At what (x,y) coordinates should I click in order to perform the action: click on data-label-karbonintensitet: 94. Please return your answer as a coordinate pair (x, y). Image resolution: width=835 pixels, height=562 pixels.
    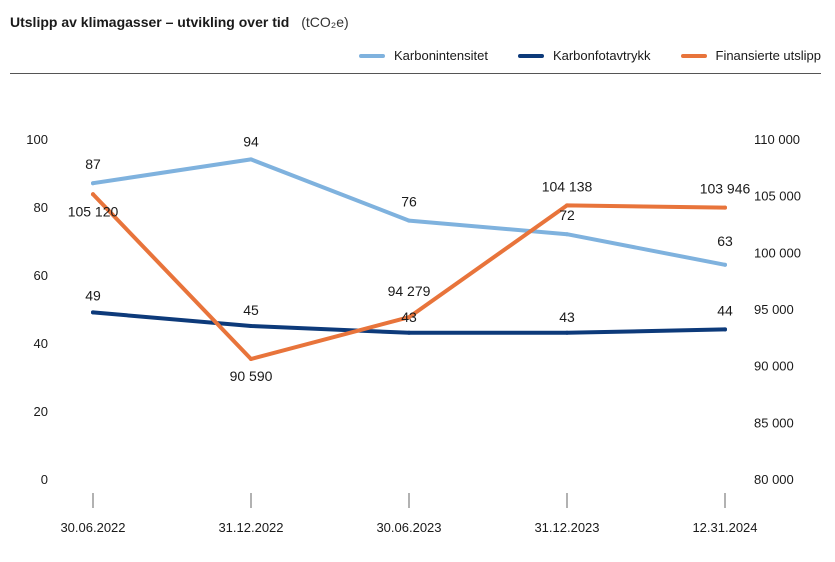
    Looking at the image, I should click on (251, 141).